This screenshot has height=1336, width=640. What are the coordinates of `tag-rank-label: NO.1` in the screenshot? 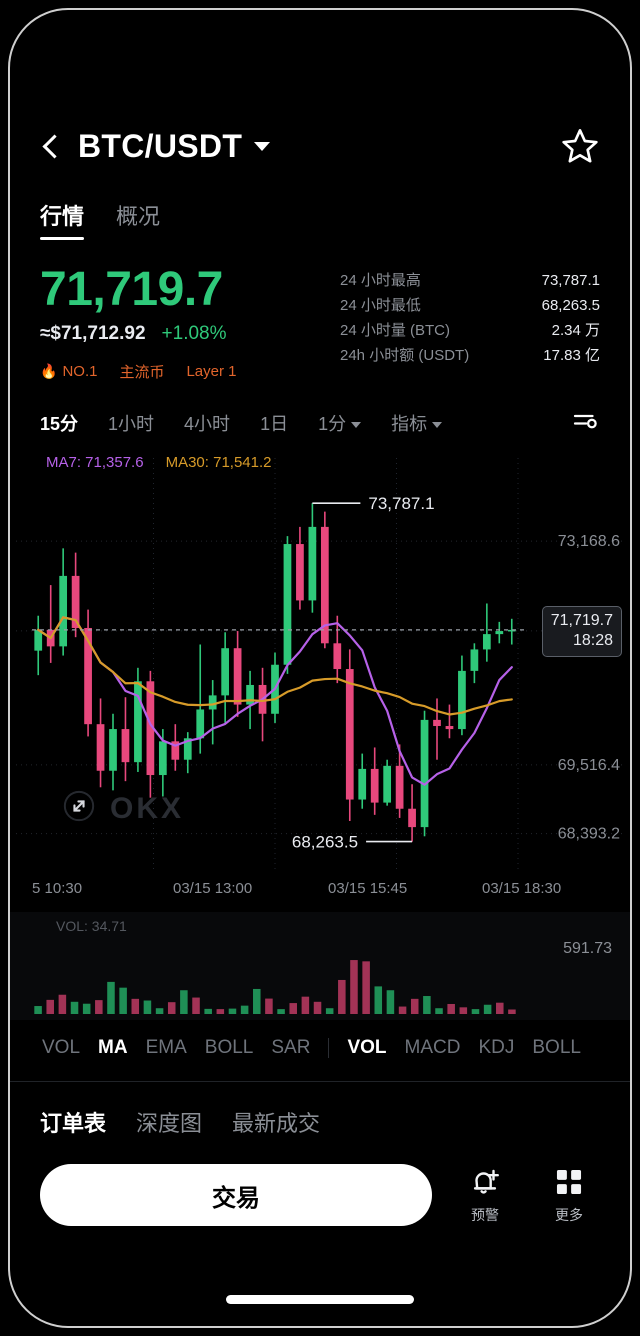 It's located at (80, 372).